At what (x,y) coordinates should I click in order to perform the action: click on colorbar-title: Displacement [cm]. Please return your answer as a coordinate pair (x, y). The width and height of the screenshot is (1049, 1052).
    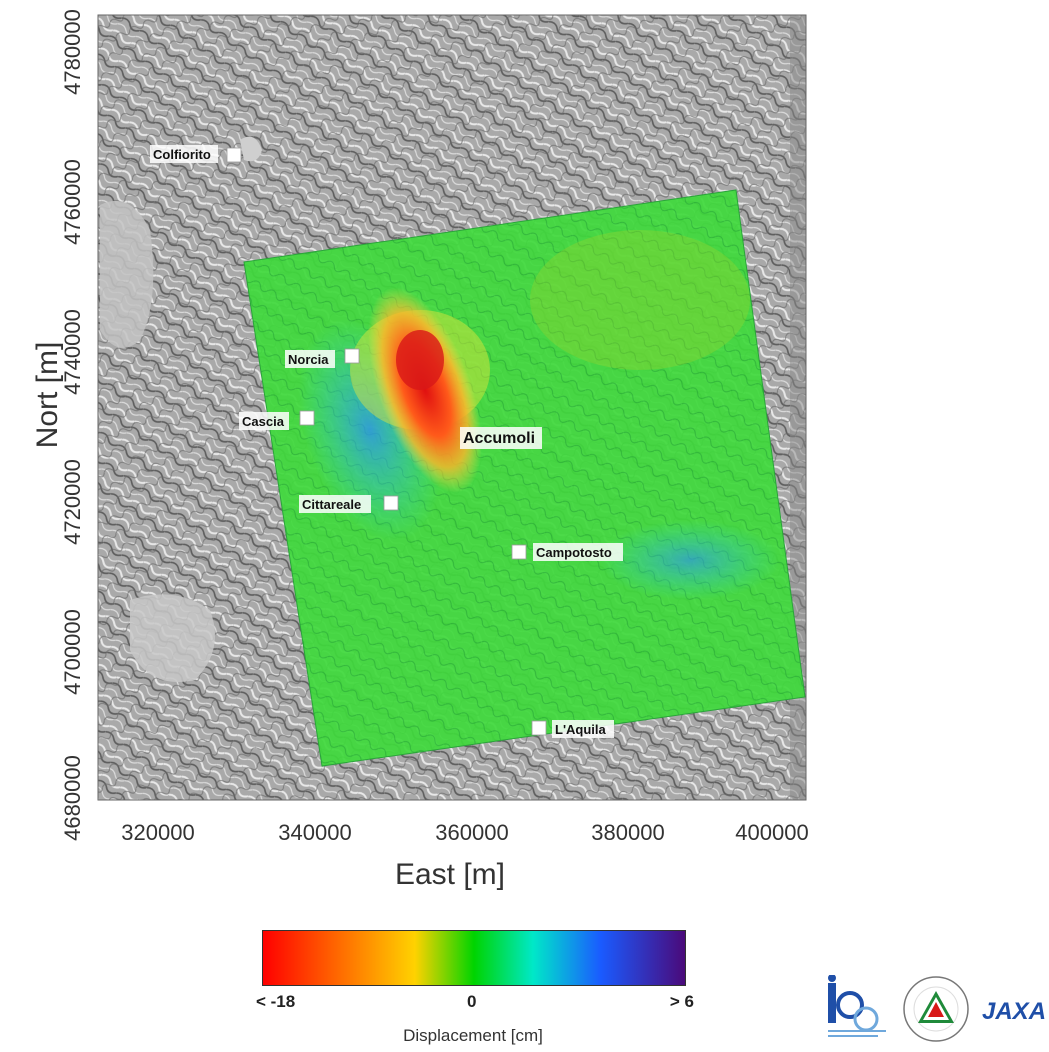
    Looking at the image, I should click on (473, 1035).